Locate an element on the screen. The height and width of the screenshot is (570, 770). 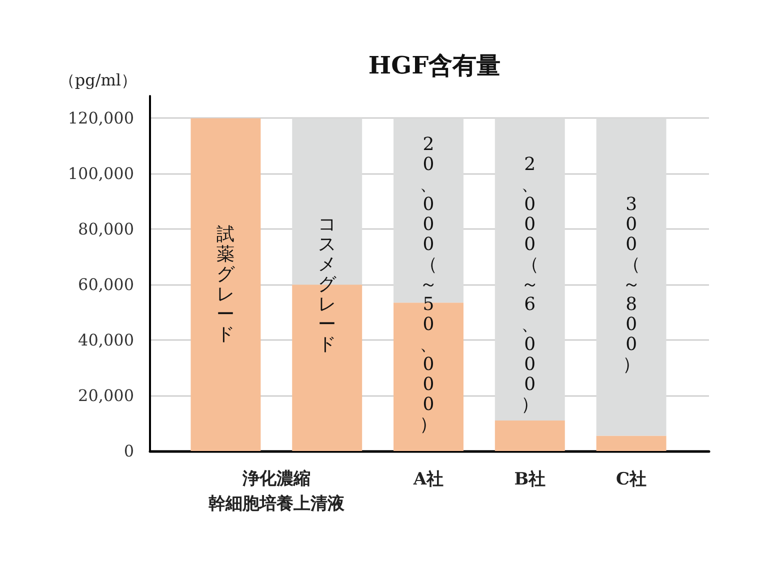
text: 300（～800） is located at coordinates (631, 284).